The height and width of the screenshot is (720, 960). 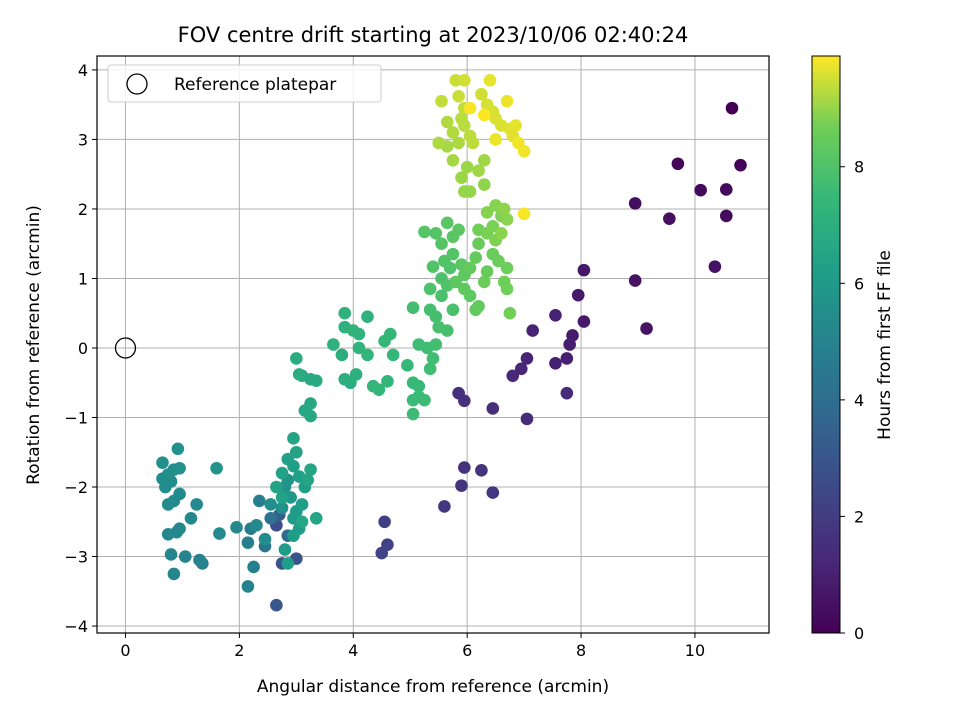 What do you see at coordinates (859, 283) in the screenshot?
I see `colorbar-tick-label: 6` at bounding box center [859, 283].